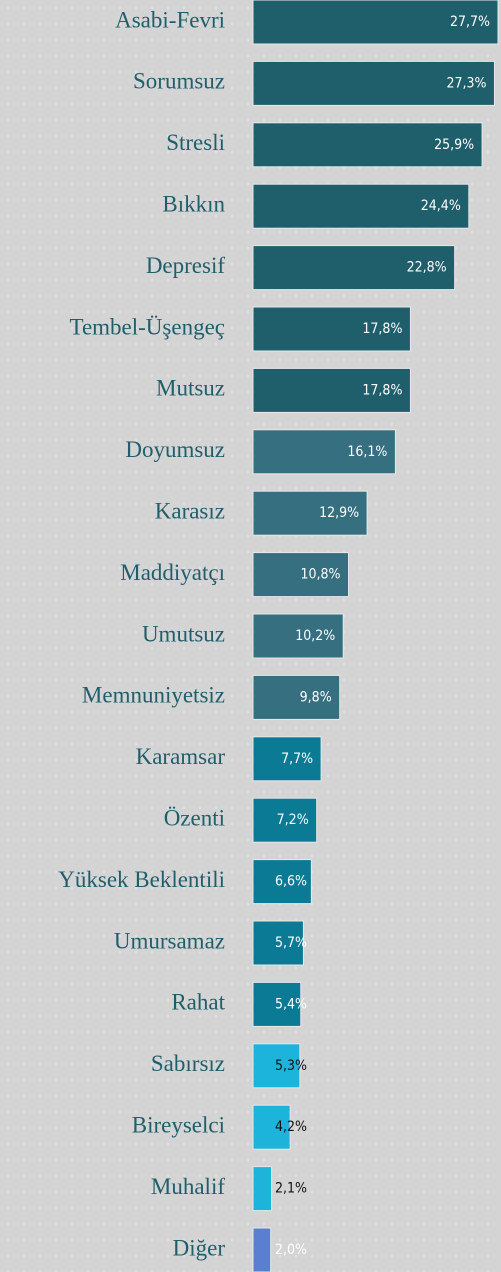  What do you see at coordinates (188, 1186) in the screenshot?
I see `category-label: Muhalif` at bounding box center [188, 1186].